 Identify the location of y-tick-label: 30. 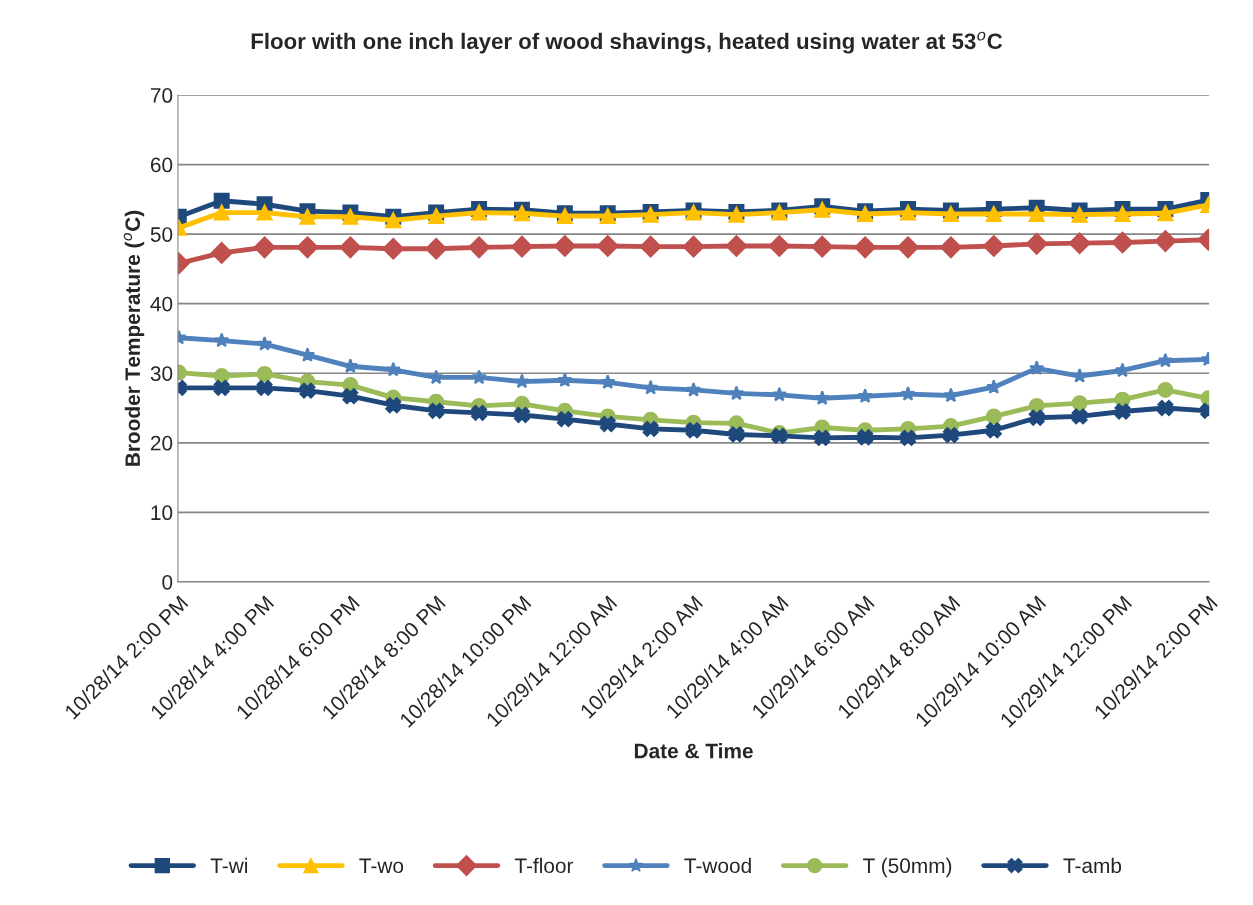
(161, 373).